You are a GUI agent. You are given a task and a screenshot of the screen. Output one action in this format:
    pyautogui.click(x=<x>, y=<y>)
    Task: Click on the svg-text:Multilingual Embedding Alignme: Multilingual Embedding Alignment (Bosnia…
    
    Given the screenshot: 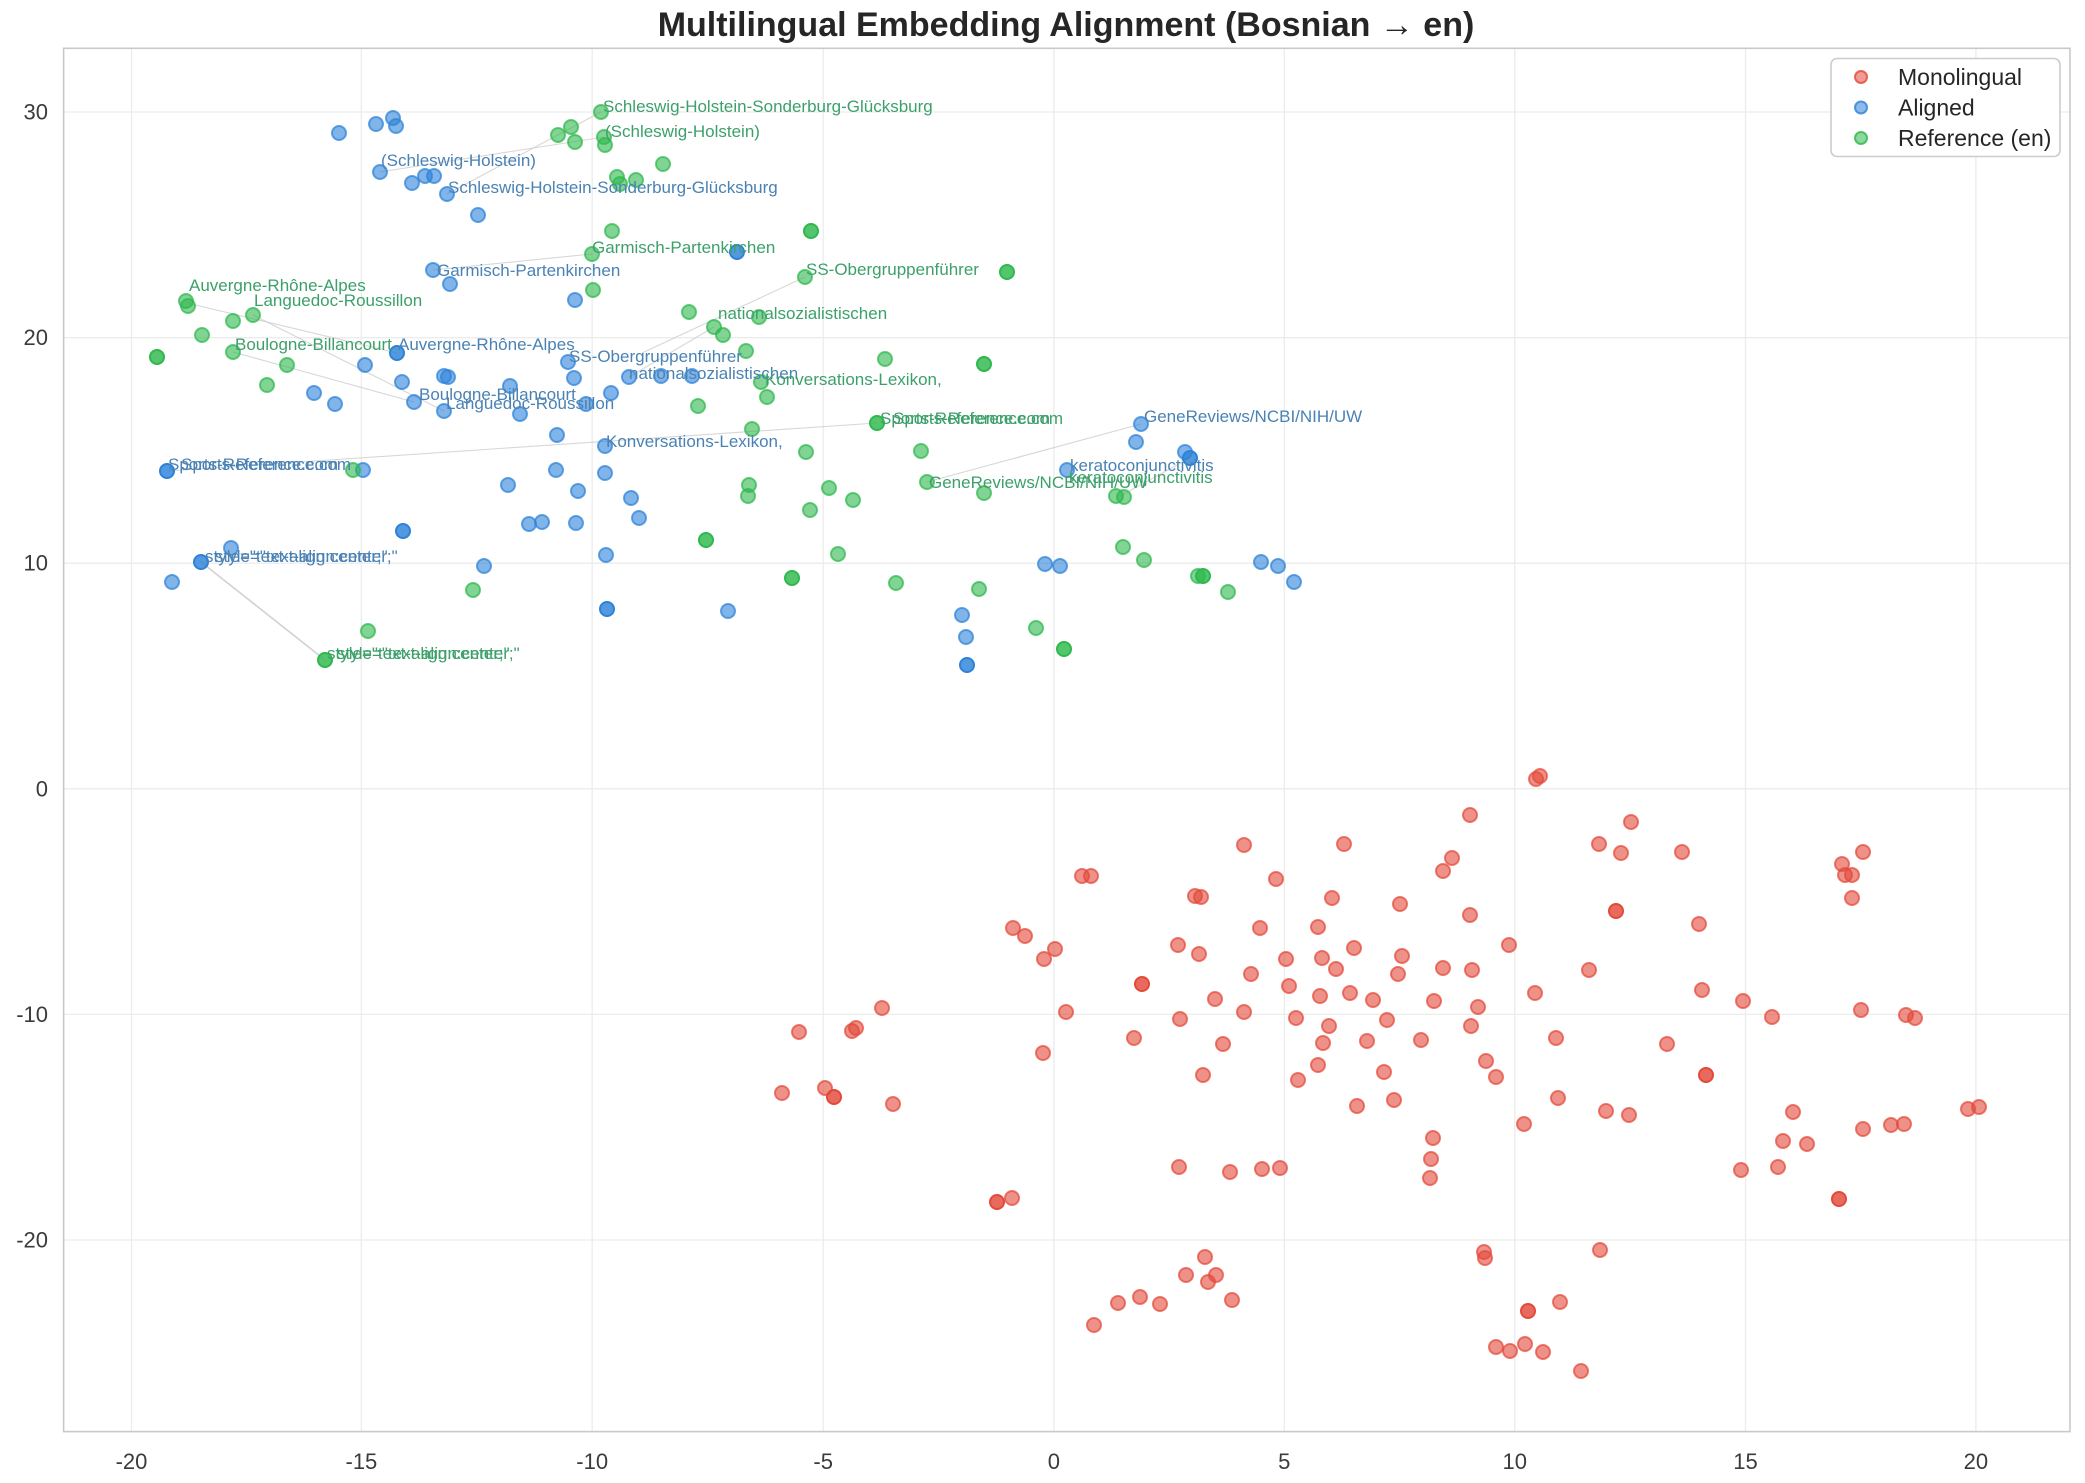 What is the action you would take?
    pyautogui.click(x=1066, y=25)
    